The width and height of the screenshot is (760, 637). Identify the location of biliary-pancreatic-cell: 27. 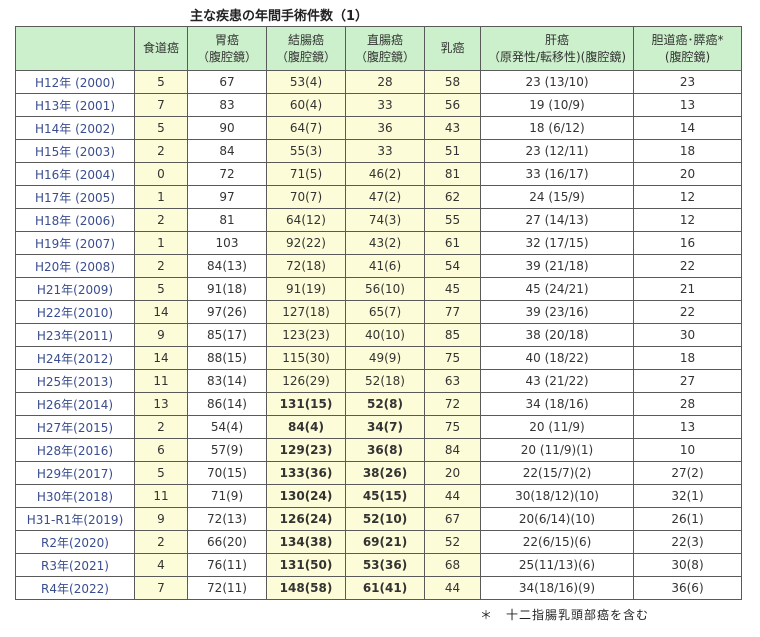
(687, 381).